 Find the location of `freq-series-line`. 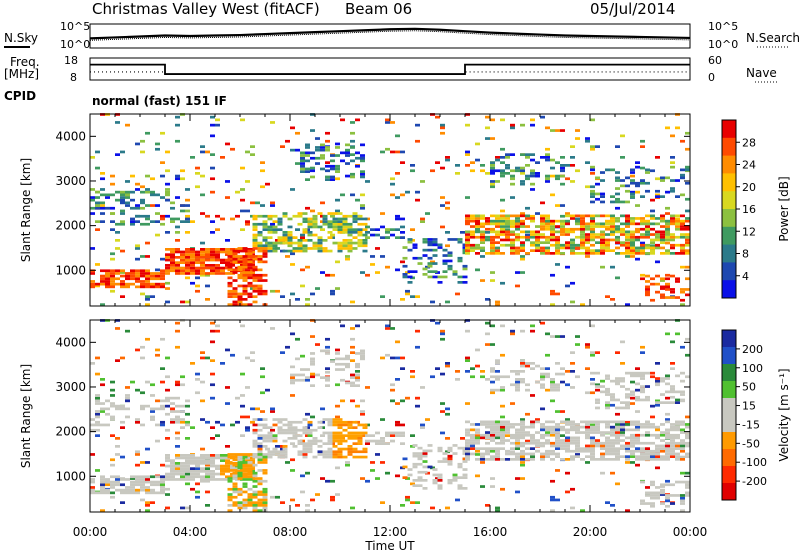

freq-series-line is located at coordinates (390, 69).